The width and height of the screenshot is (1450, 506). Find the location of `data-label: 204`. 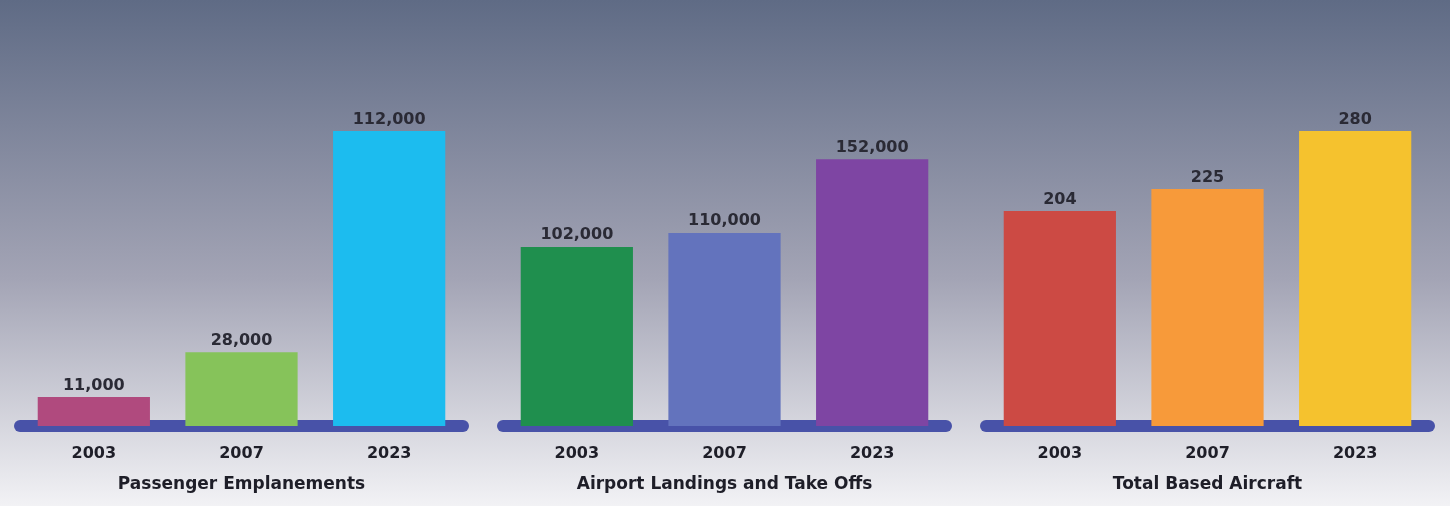

data-label: 204 is located at coordinates (1060, 198).